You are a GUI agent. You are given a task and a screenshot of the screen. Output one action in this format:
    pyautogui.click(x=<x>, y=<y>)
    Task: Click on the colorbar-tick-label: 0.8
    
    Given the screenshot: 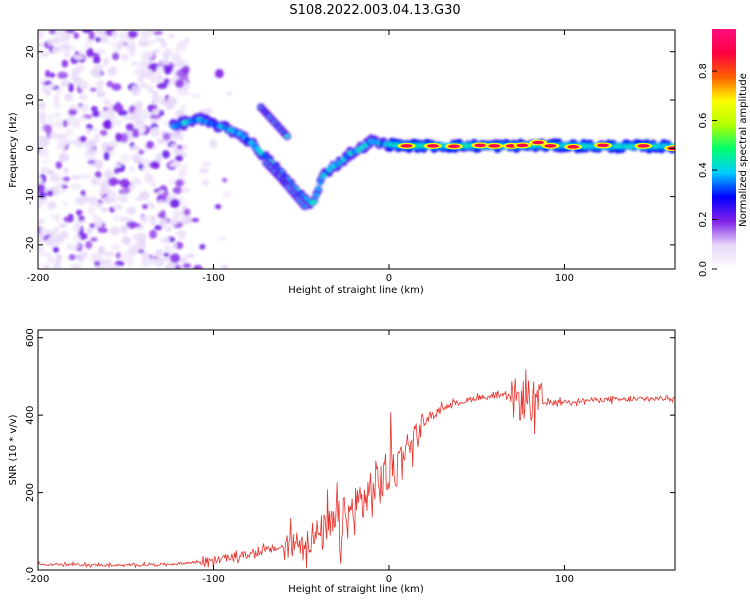 What is the action you would take?
    pyautogui.click(x=703, y=71)
    